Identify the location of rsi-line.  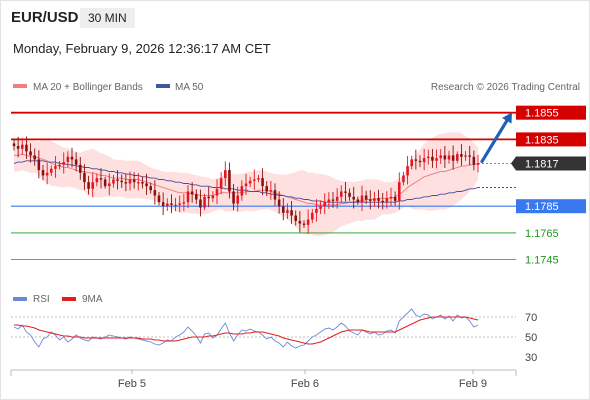
(246, 328).